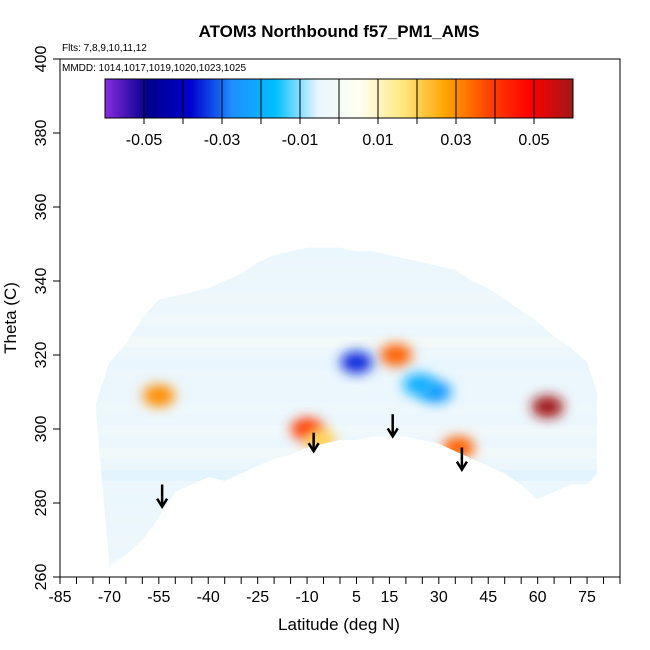 The image size is (650, 650). I want to click on flights-note: Flts: 7,8,9,10,11,12, so click(104, 48).